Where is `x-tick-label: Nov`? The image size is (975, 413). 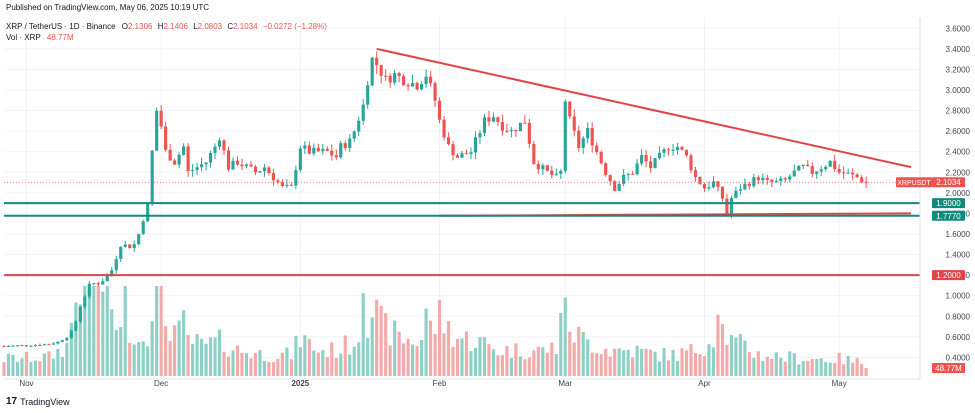 x-tick-label: Nov is located at coordinates (26, 383).